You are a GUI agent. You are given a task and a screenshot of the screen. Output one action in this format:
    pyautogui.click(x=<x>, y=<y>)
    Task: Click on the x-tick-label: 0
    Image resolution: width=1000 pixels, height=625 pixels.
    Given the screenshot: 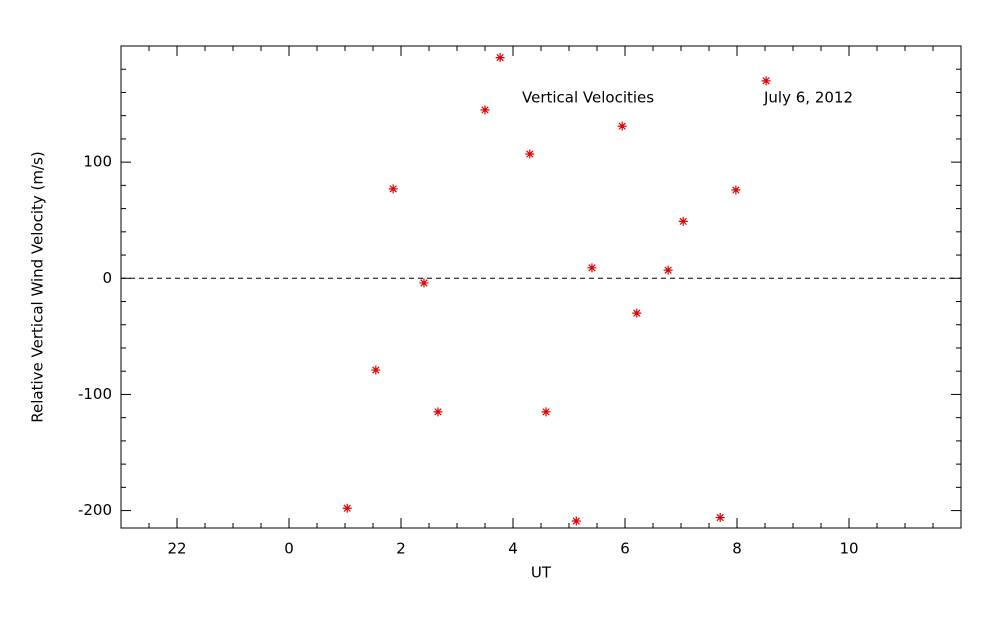 What is the action you would take?
    pyautogui.click(x=289, y=549)
    